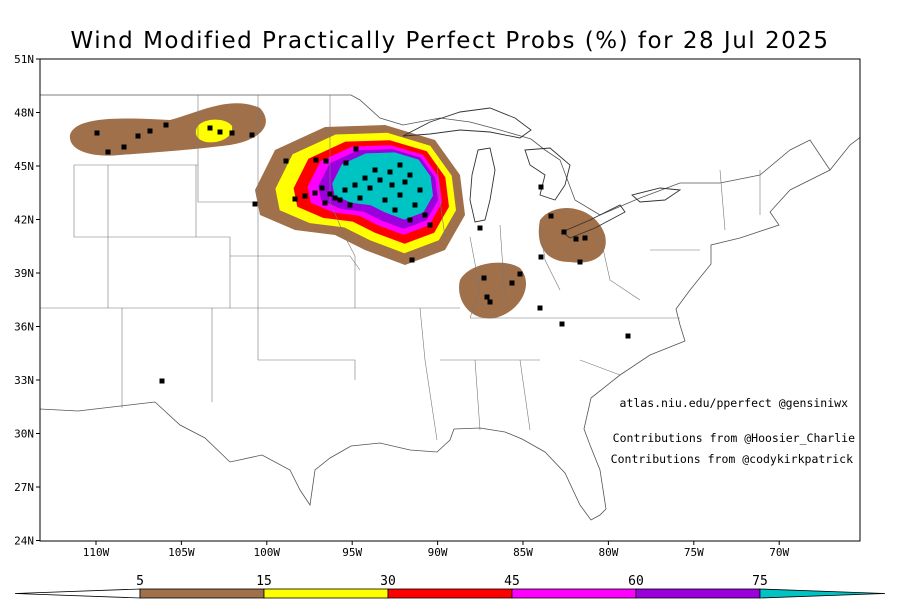  I want to click on lon-label: 95W, so click(352, 552).